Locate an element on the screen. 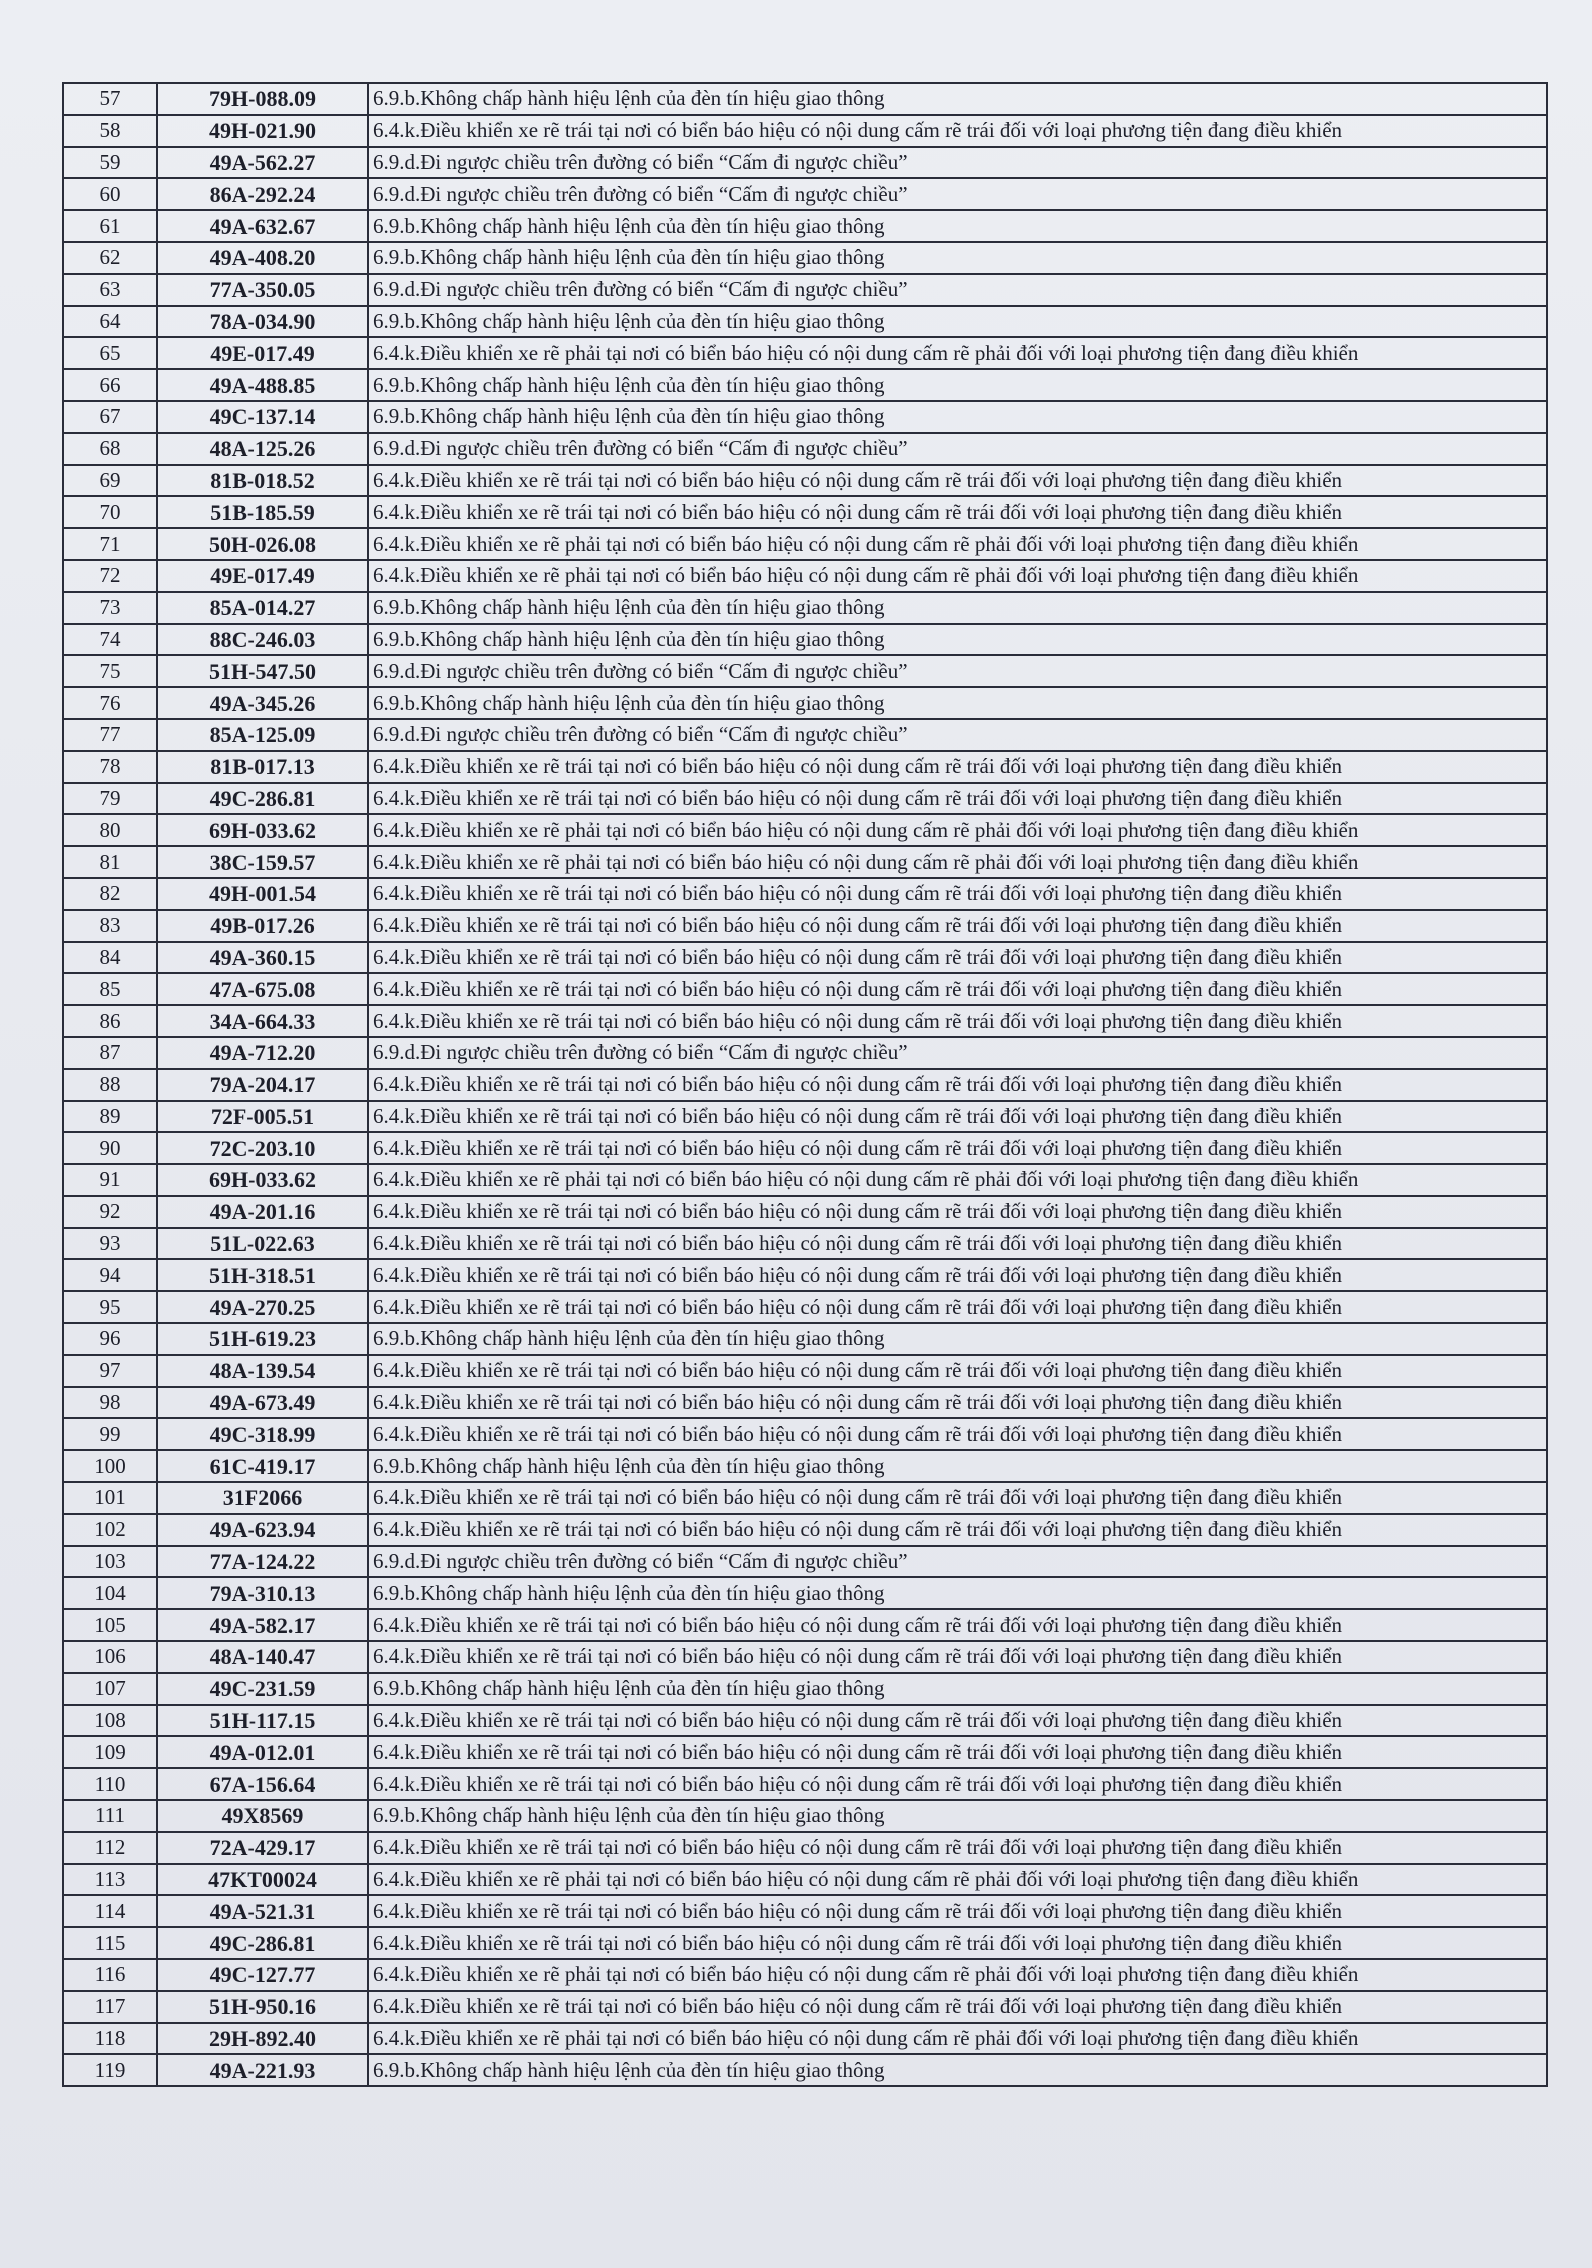 This screenshot has height=2268, width=1592. license-plate: 72A-429.17 is located at coordinates (262, 1847).